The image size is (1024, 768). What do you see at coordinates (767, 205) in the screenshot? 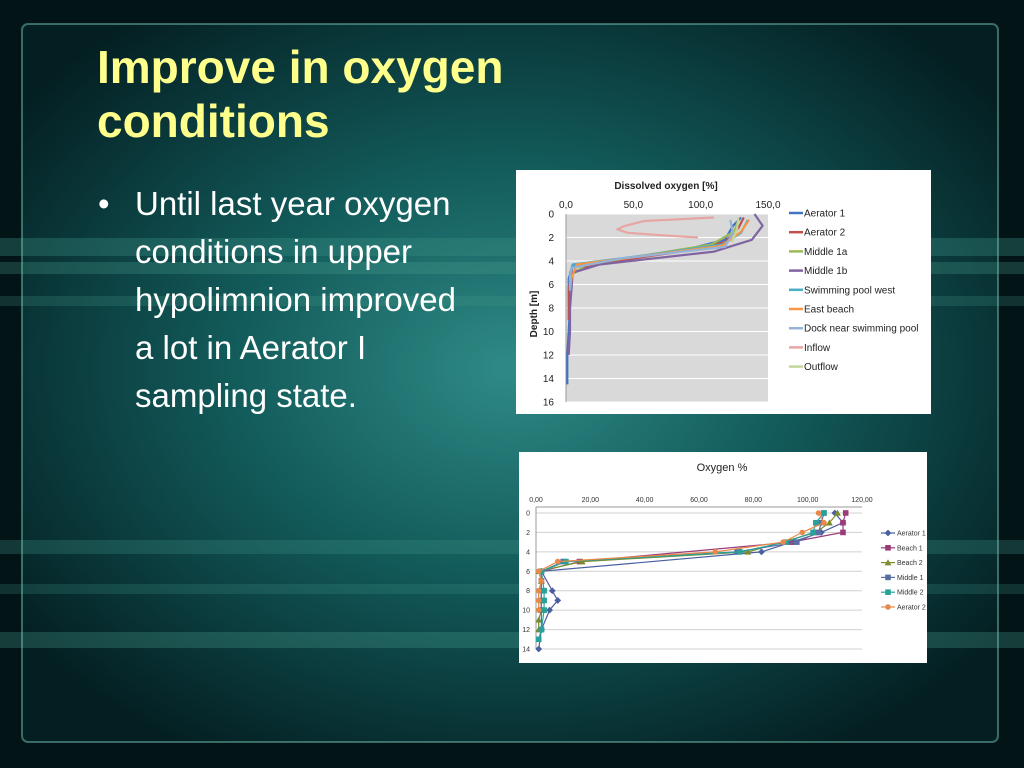
I see `x-tick-label: 150,0` at bounding box center [767, 205].